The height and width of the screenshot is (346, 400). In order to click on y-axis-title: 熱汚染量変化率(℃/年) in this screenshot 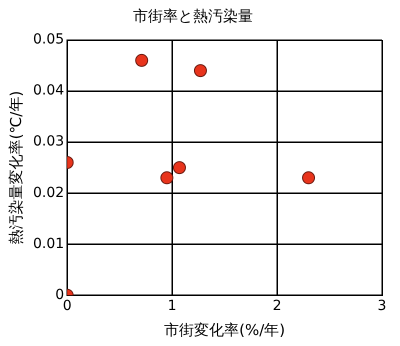, I will do `click(15, 167)`.